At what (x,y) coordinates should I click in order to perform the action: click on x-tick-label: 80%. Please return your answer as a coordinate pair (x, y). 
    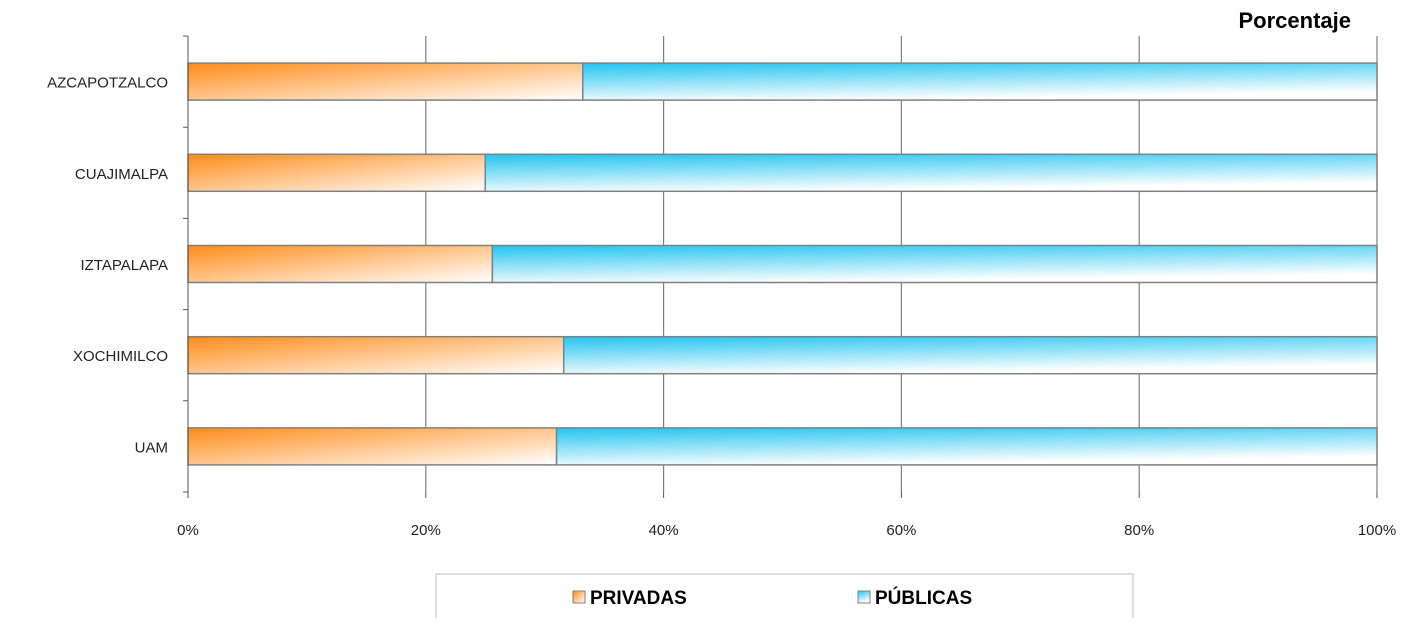
    Looking at the image, I should click on (1139, 530).